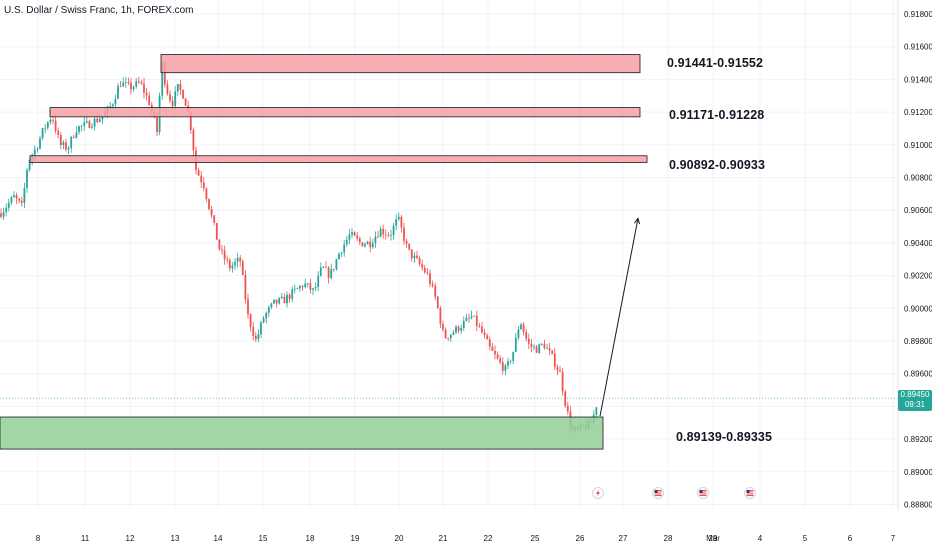 The width and height of the screenshot is (932, 550). What do you see at coordinates (310, 538) in the screenshot?
I see `x-tick-label: 18` at bounding box center [310, 538].